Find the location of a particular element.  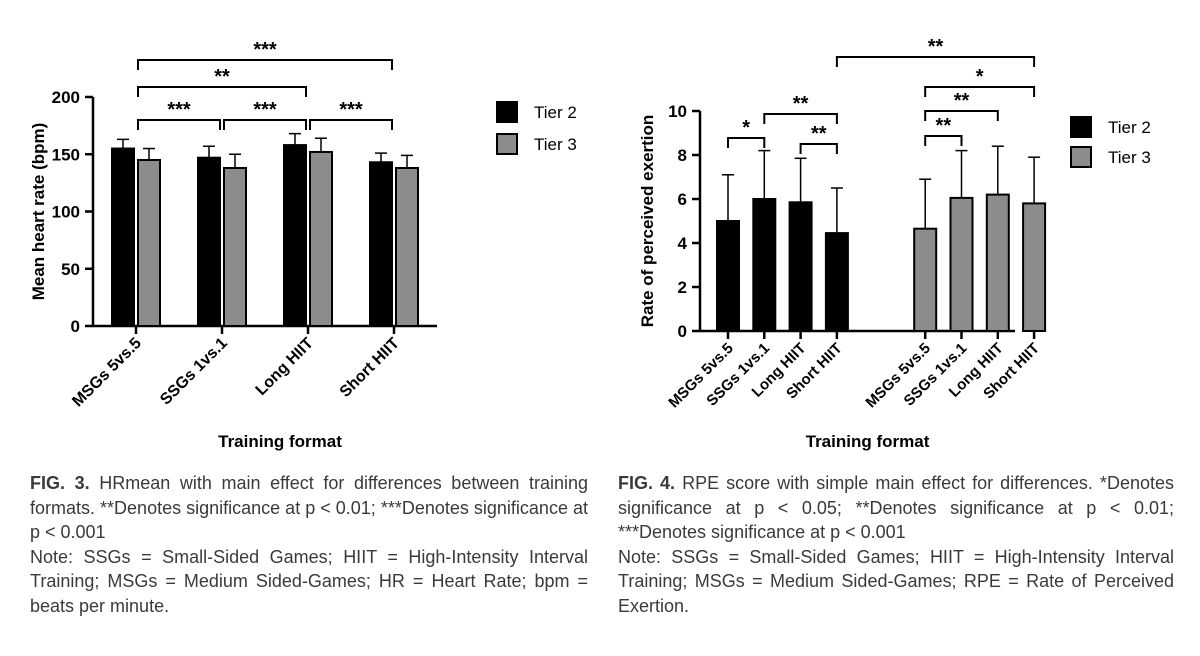

y-tick-label: 4 is located at coordinates (683, 243).